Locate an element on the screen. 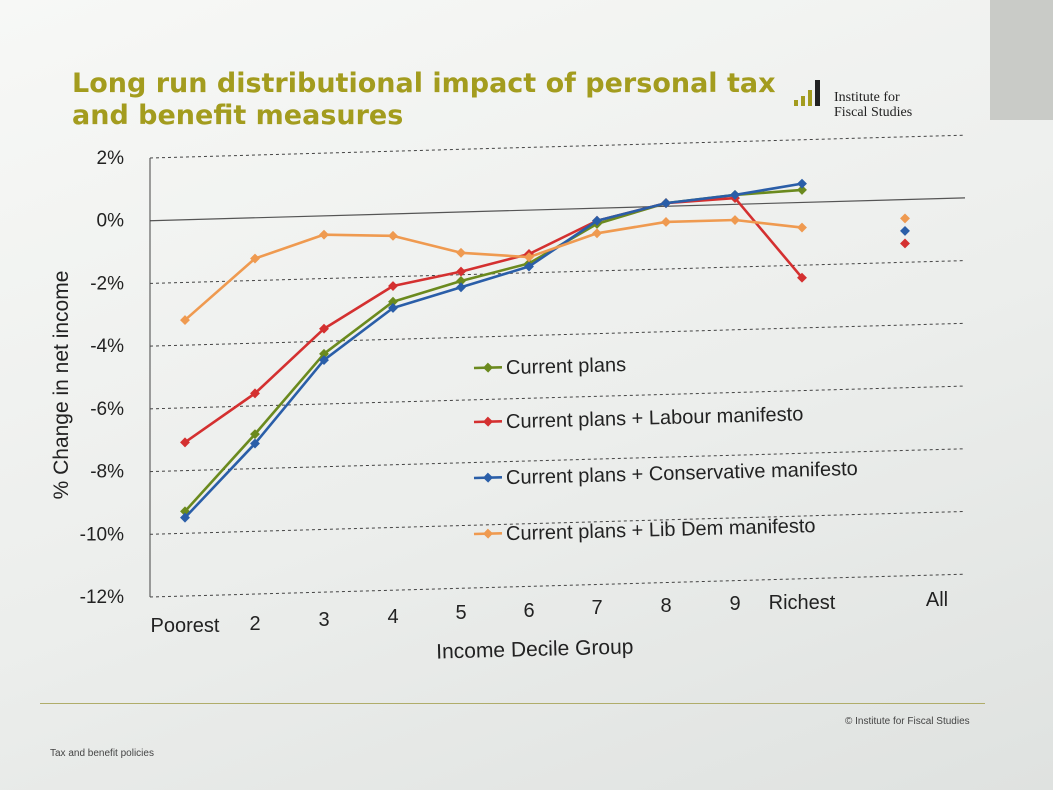  x-tick-label: 8 is located at coordinates (665, 606).